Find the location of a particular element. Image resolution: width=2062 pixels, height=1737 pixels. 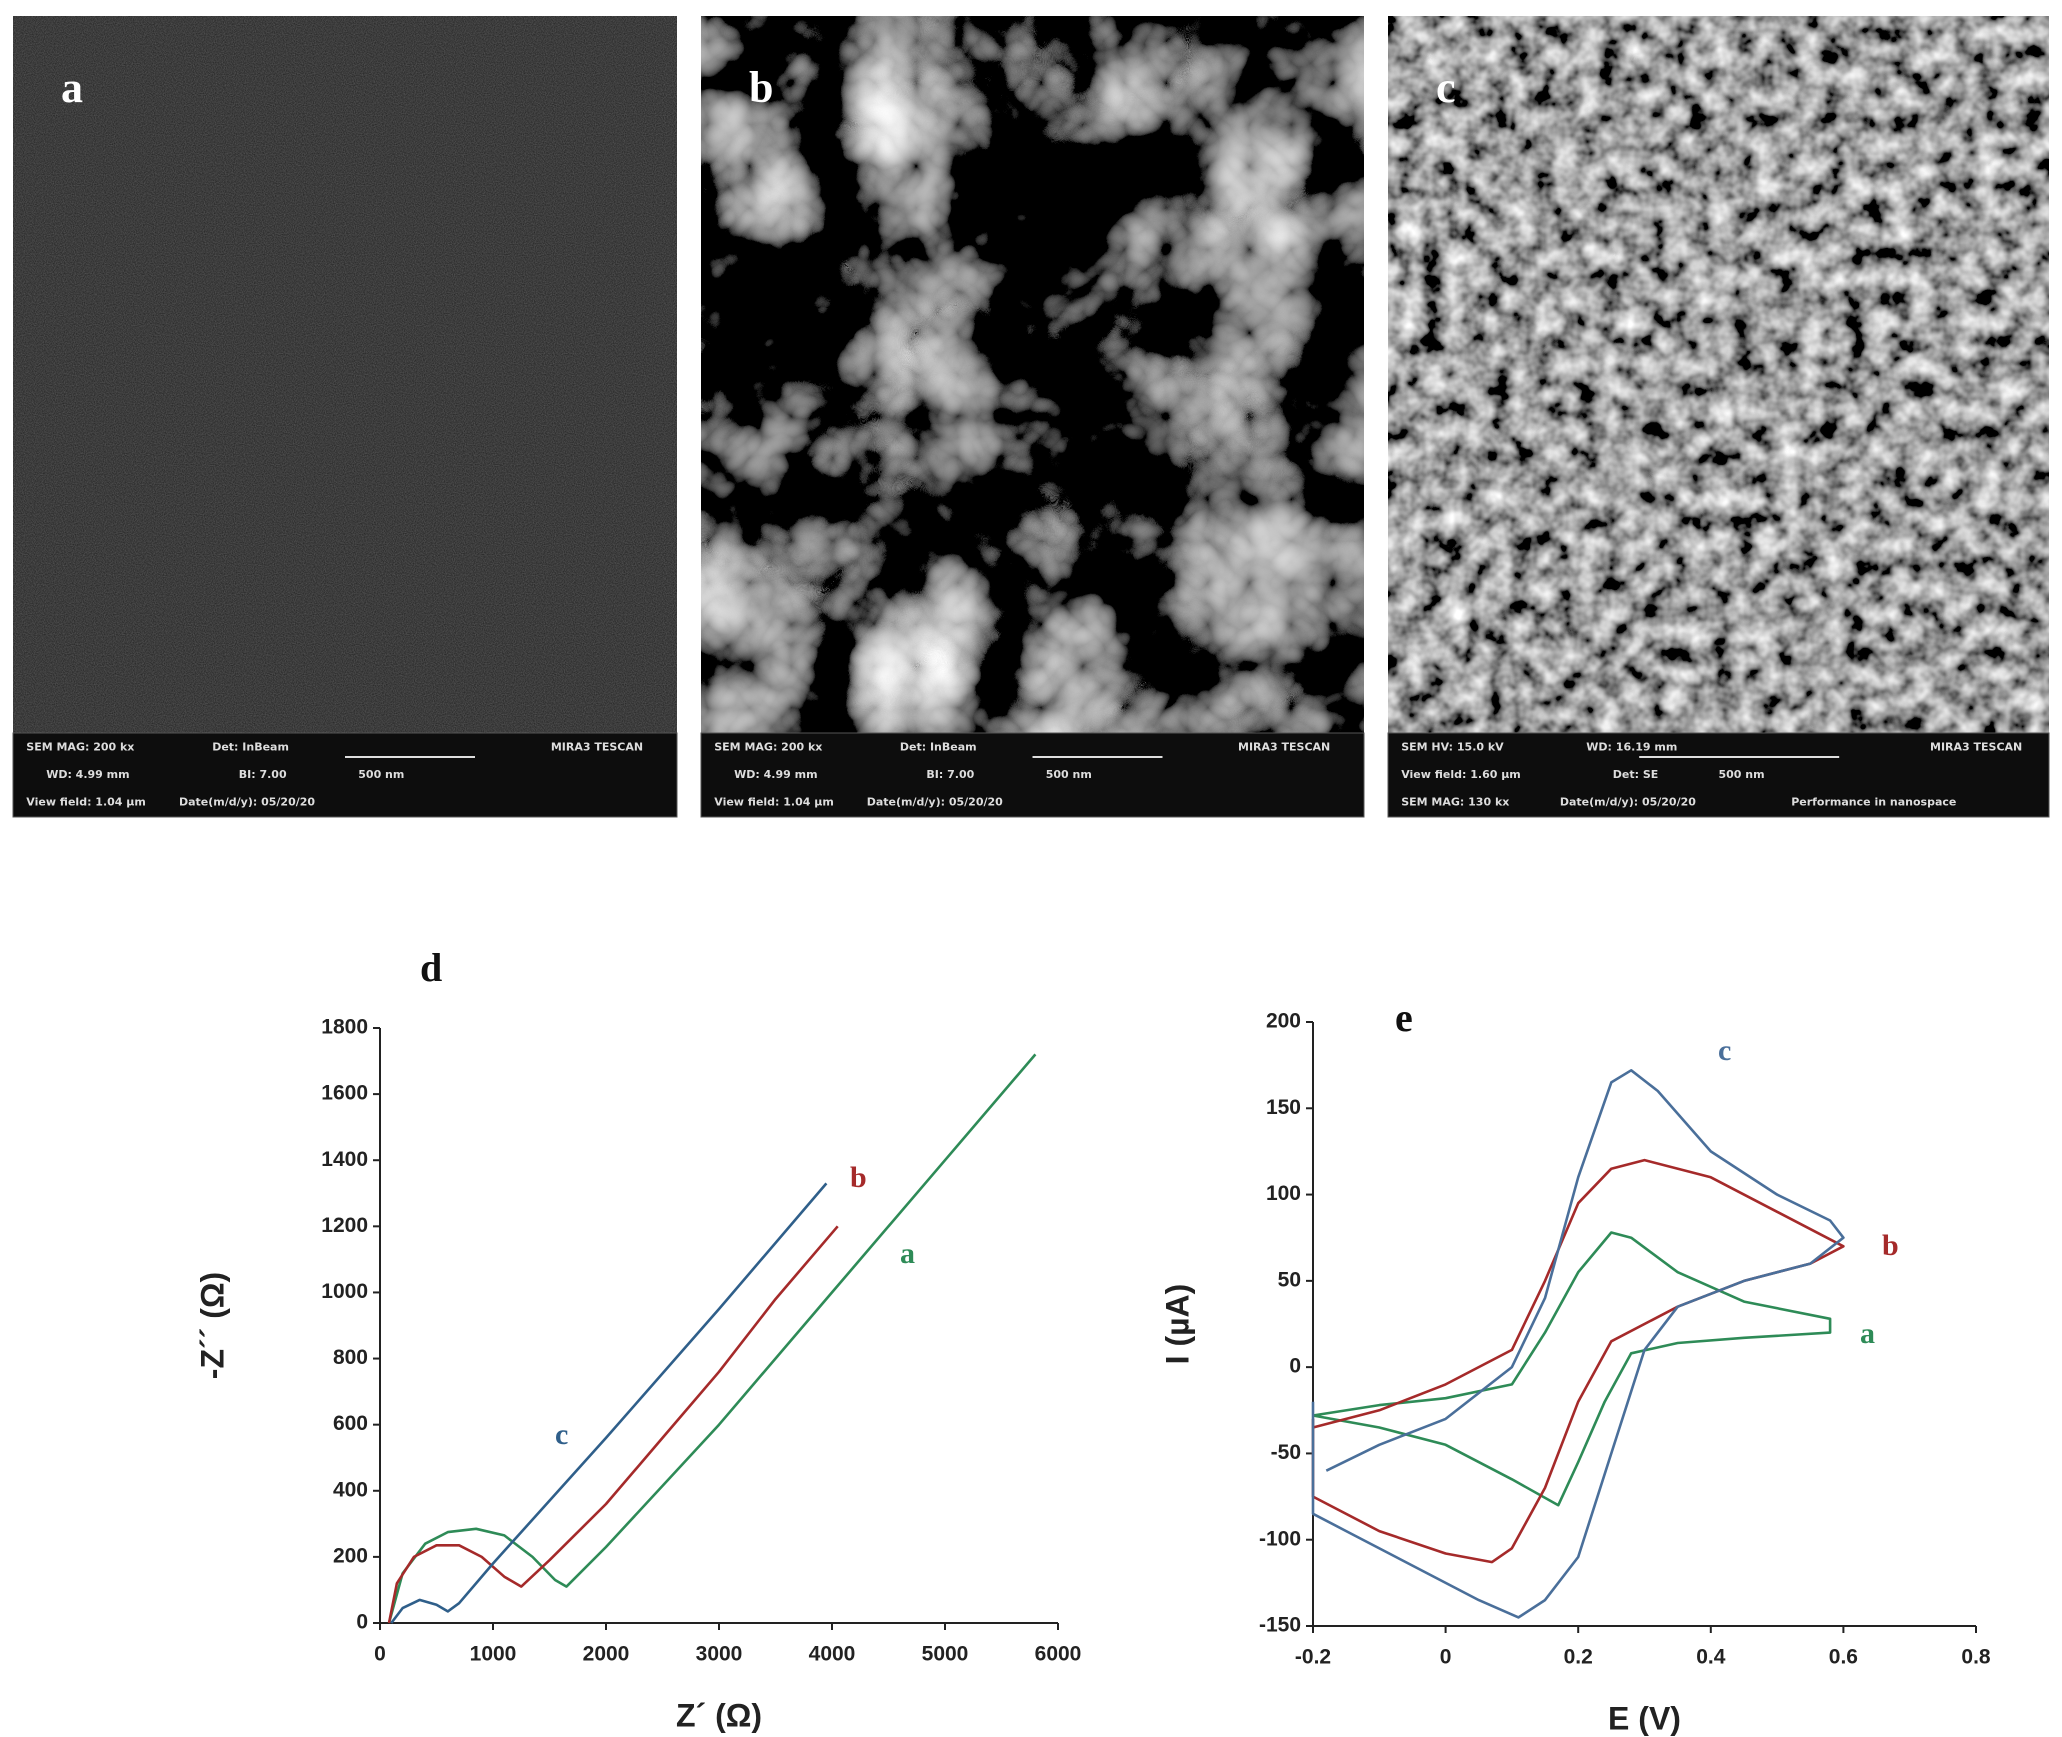

y-tick-label: 50 is located at coordinates (1289, 1279).